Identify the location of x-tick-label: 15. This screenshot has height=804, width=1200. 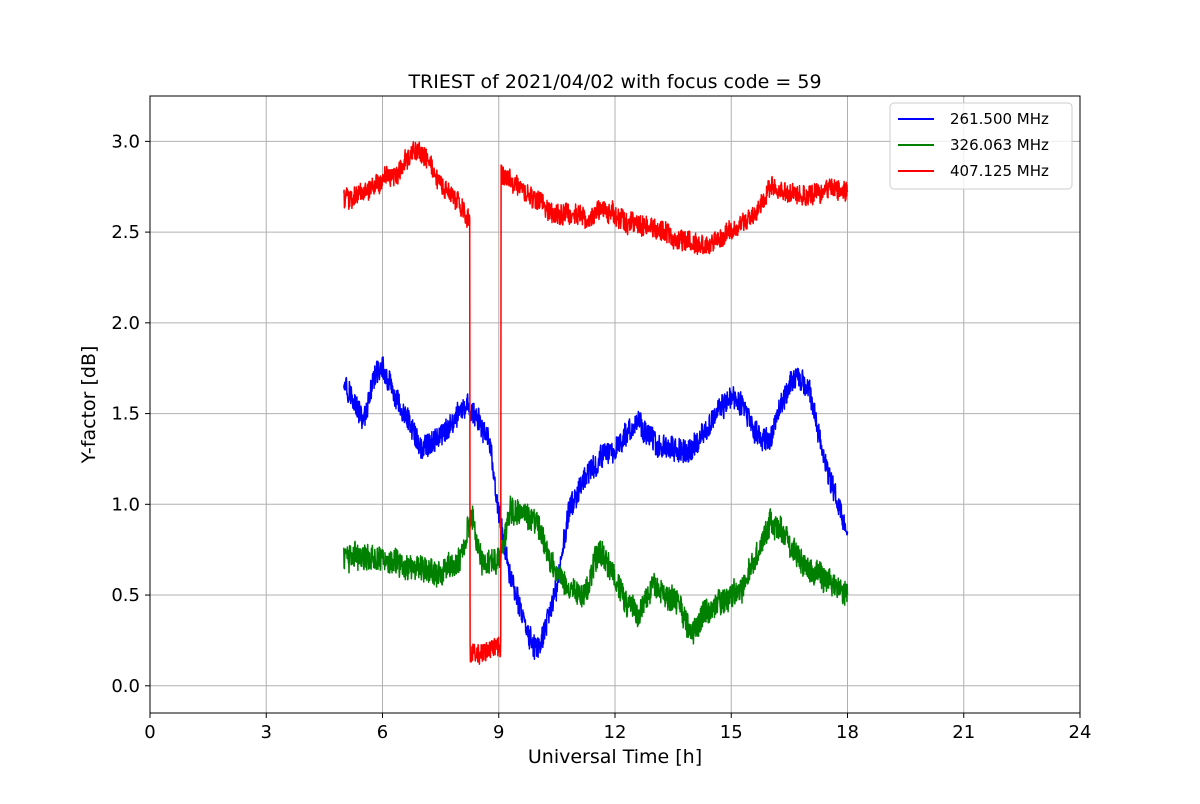
(731, 732).